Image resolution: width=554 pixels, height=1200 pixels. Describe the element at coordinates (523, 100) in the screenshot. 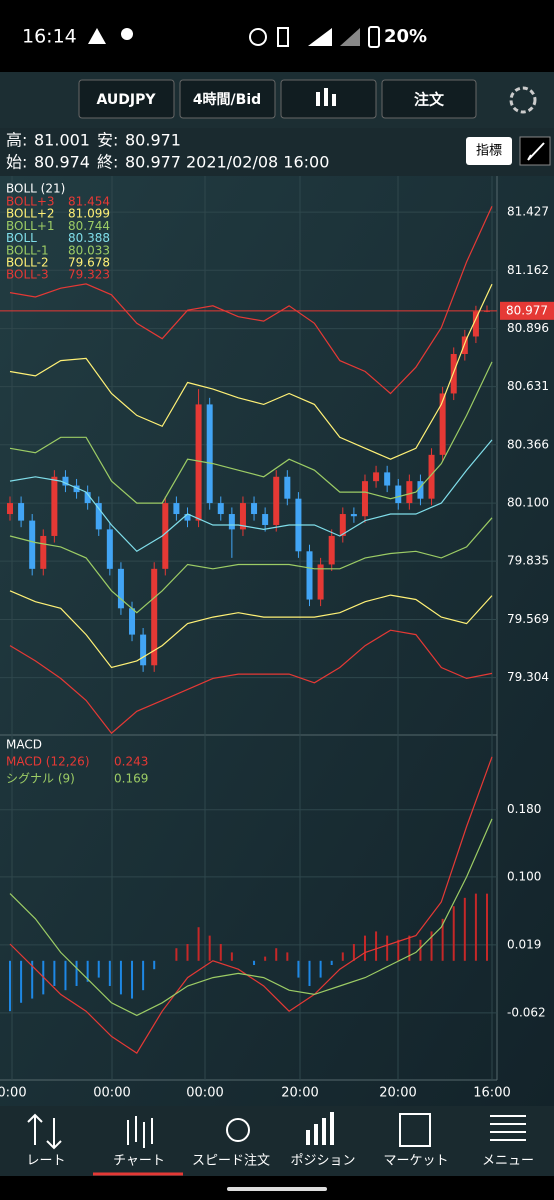

I see `settings-icon` at that location.